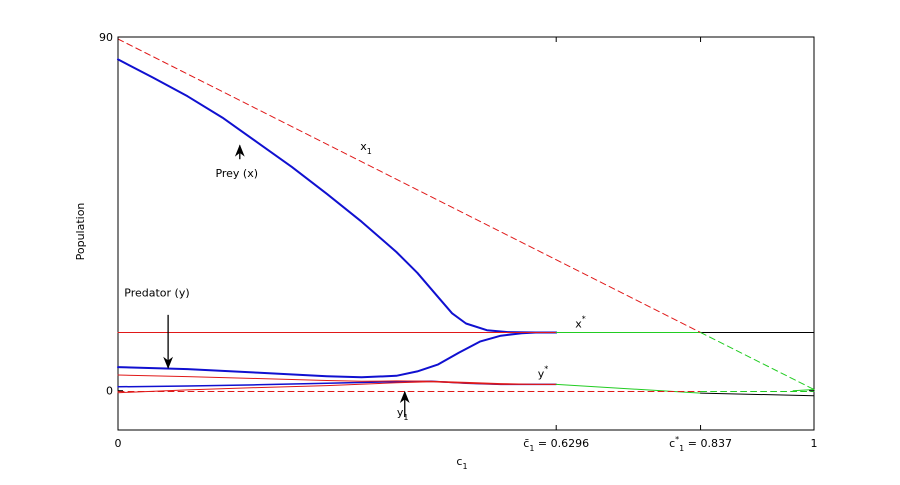 This screenshot has height=485, width=900. What do you see at coordinates (814, 443) in the screenshot?
I see `x-tick-label: 1` at bounding box center [814, 443].